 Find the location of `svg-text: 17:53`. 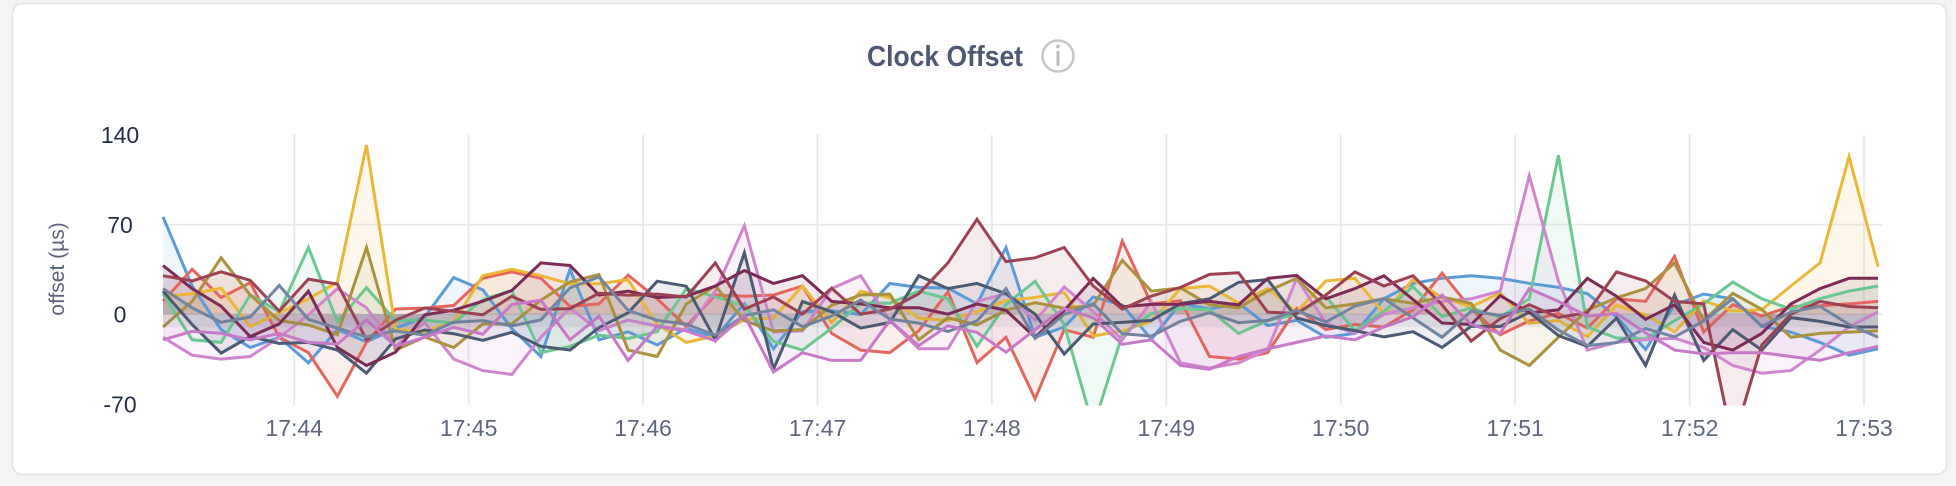

svg-text: 17:53 is located at coordinates (1864, 428).